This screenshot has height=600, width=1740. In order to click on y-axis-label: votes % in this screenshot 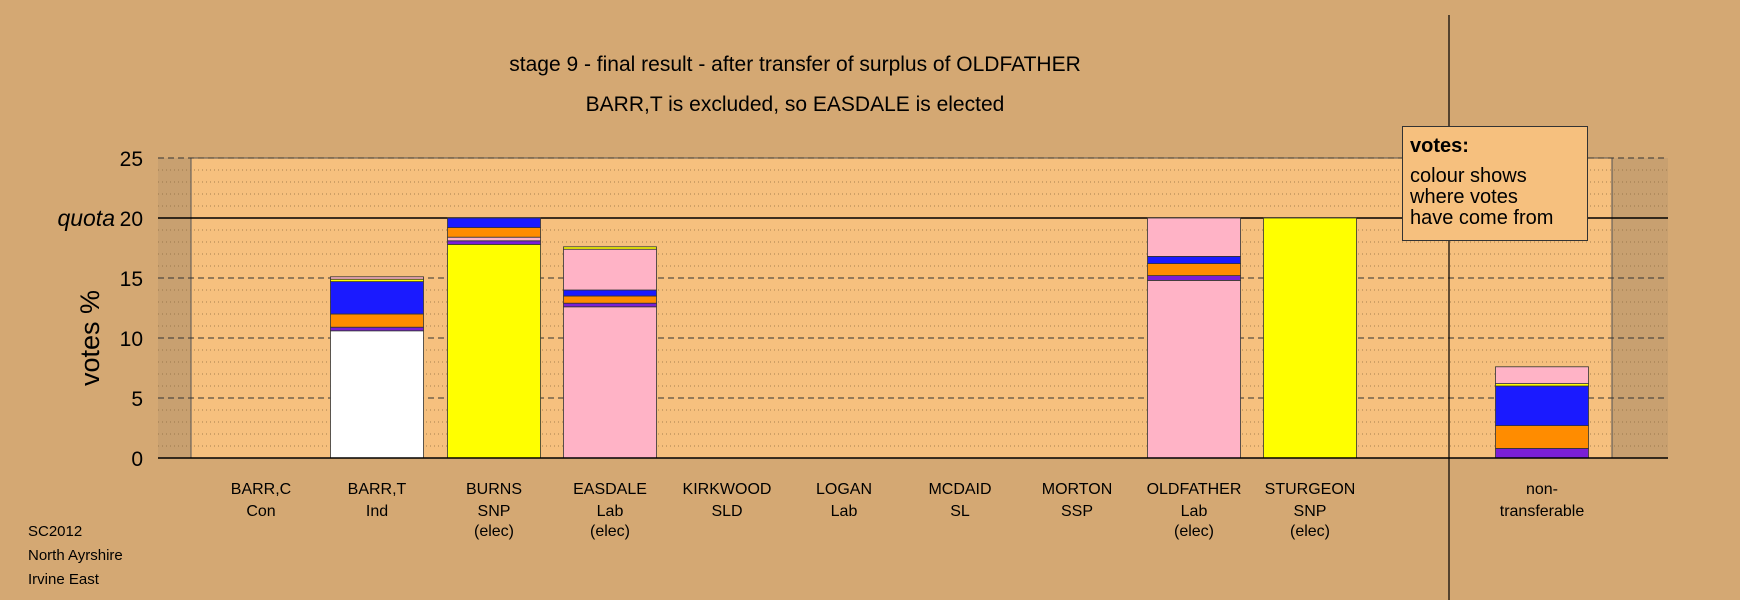, I will do `click(90, 338)`.